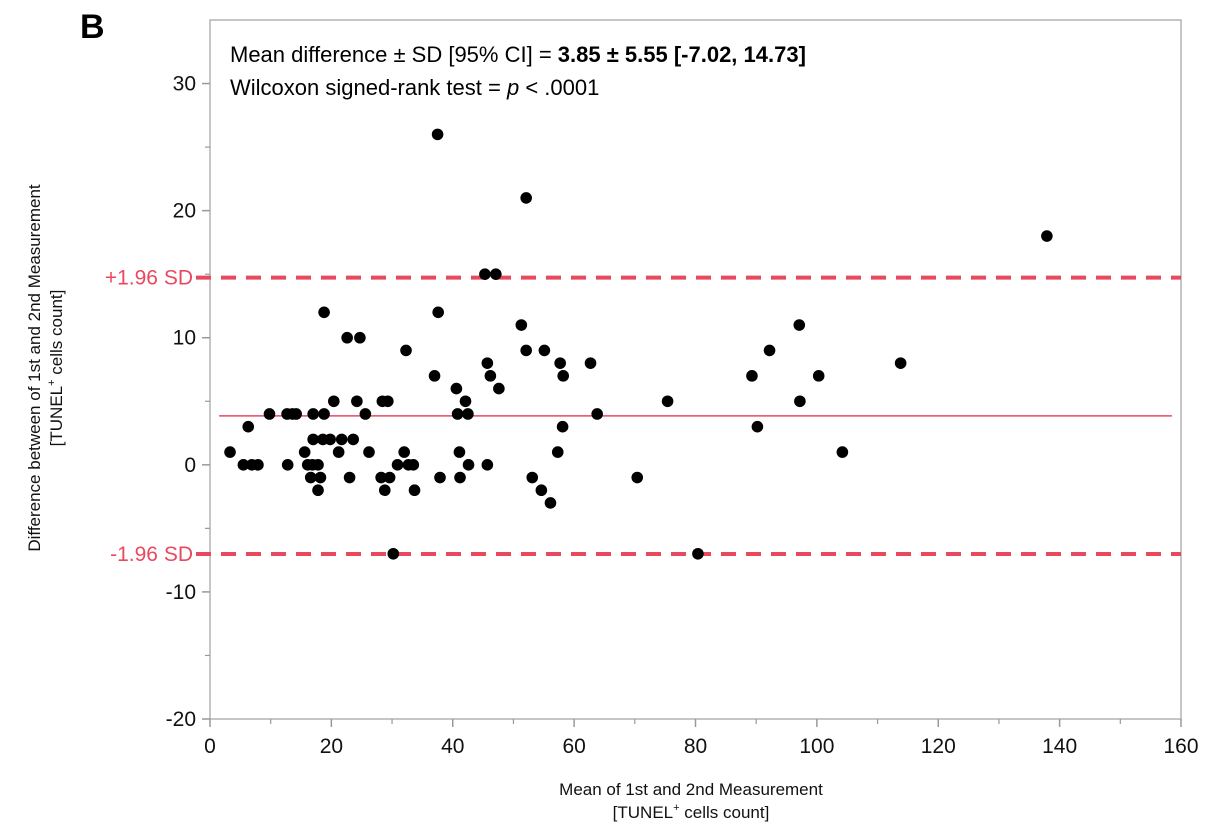 The height and width of the screenshot is (829, 1231). Describe the element at coordinates (52, 382) in the screenshot. I see `y-axis-title-sup: +` at that location.